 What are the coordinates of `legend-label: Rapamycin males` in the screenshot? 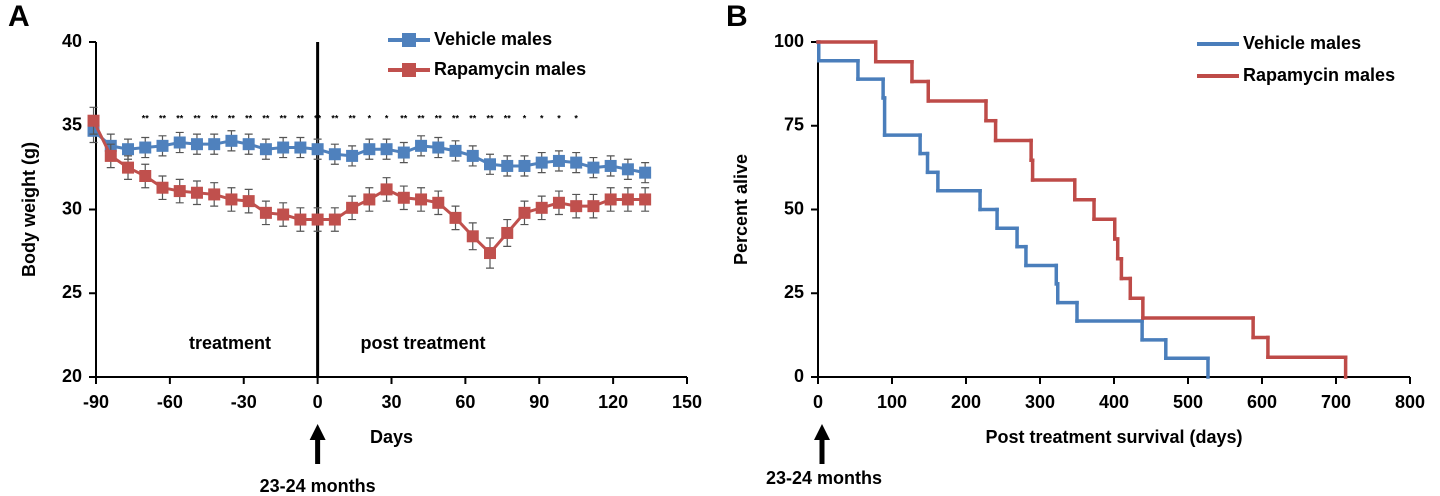 It's located at (510, 69).